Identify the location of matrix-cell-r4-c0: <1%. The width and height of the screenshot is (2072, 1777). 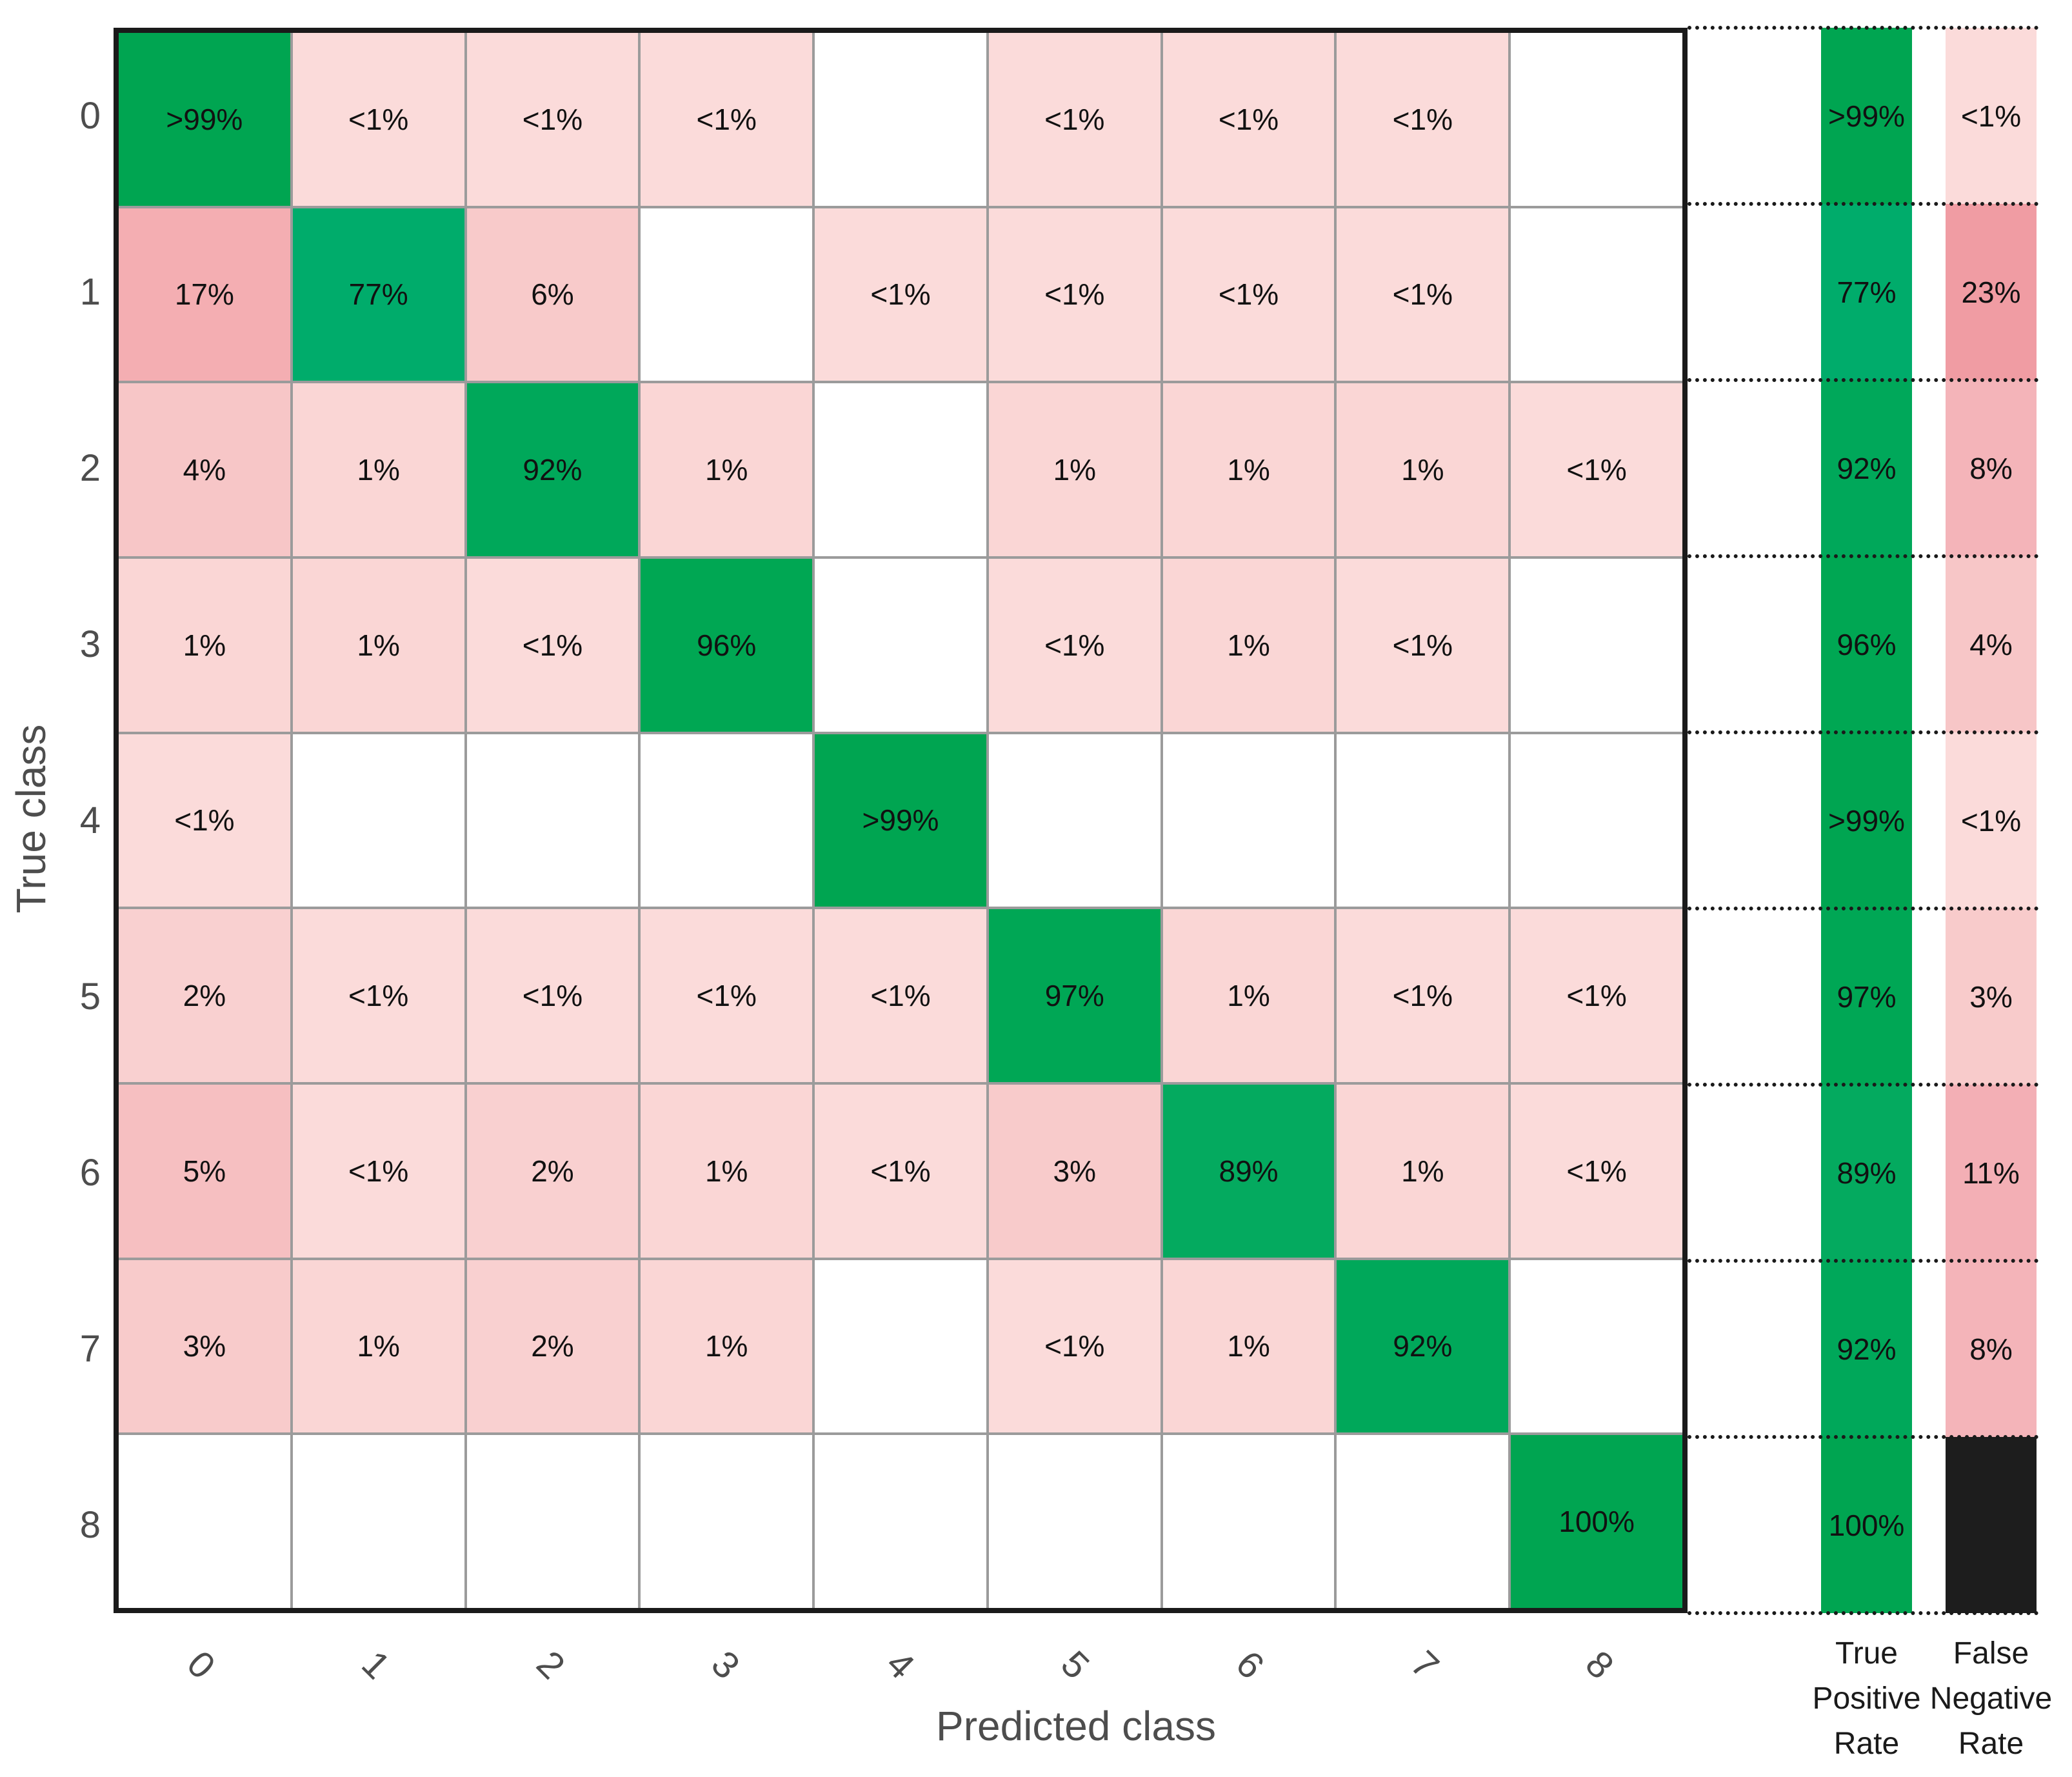
(204, 820).